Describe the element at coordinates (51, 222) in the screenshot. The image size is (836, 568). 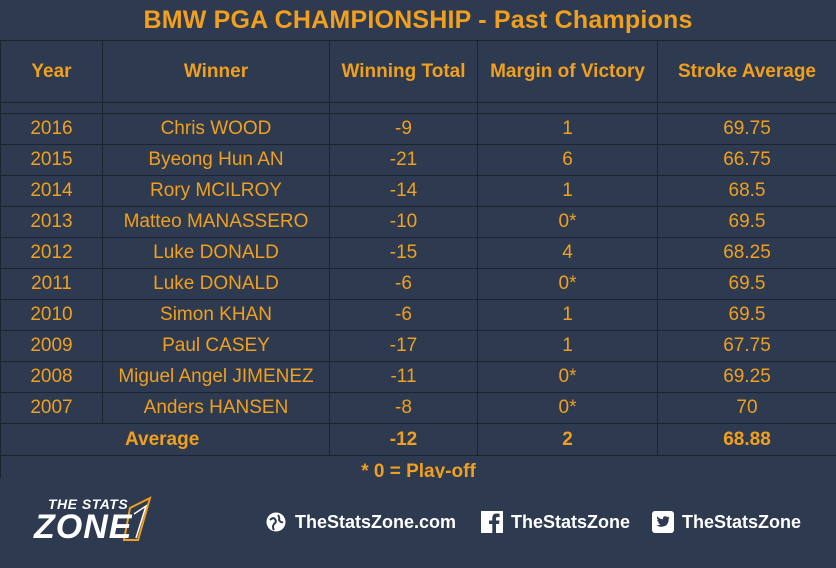
I see `cell-year: 2013` at that location.